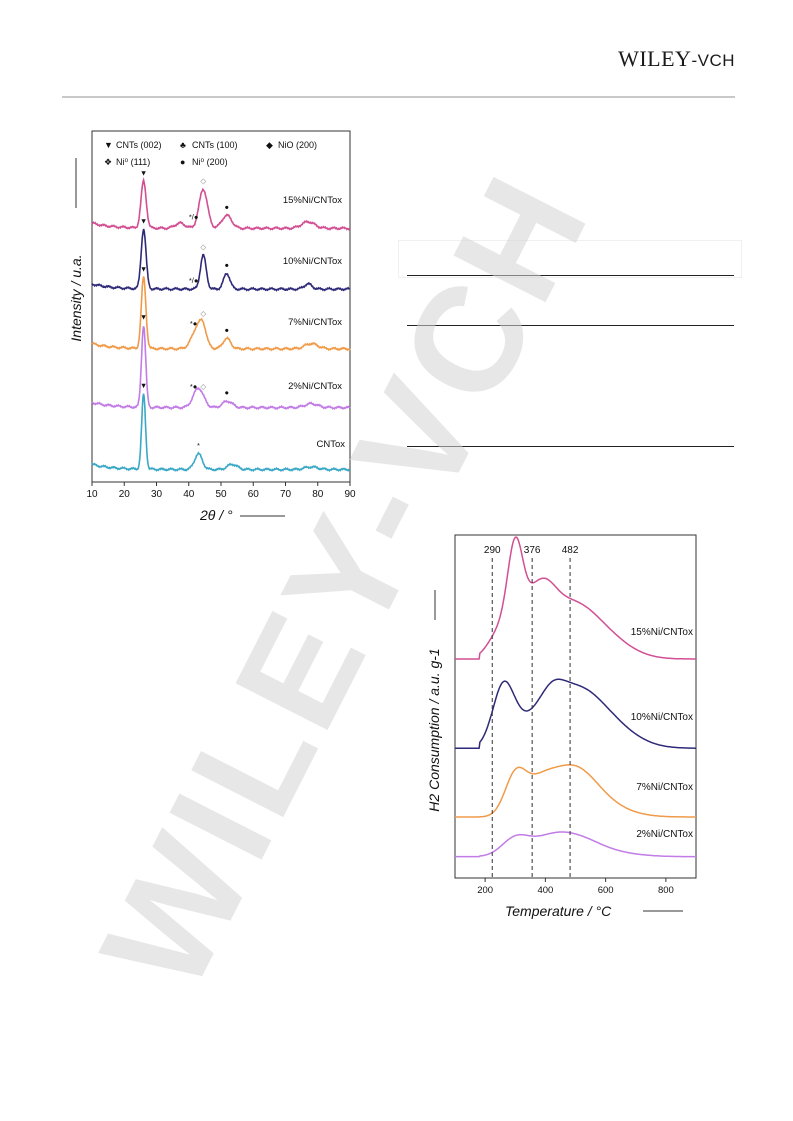  What do you see at coordinates (662, 717) in the screenshot?
I see `tpr-series-label: 10%Ni/CNTox` at bounding box center [662, 717].